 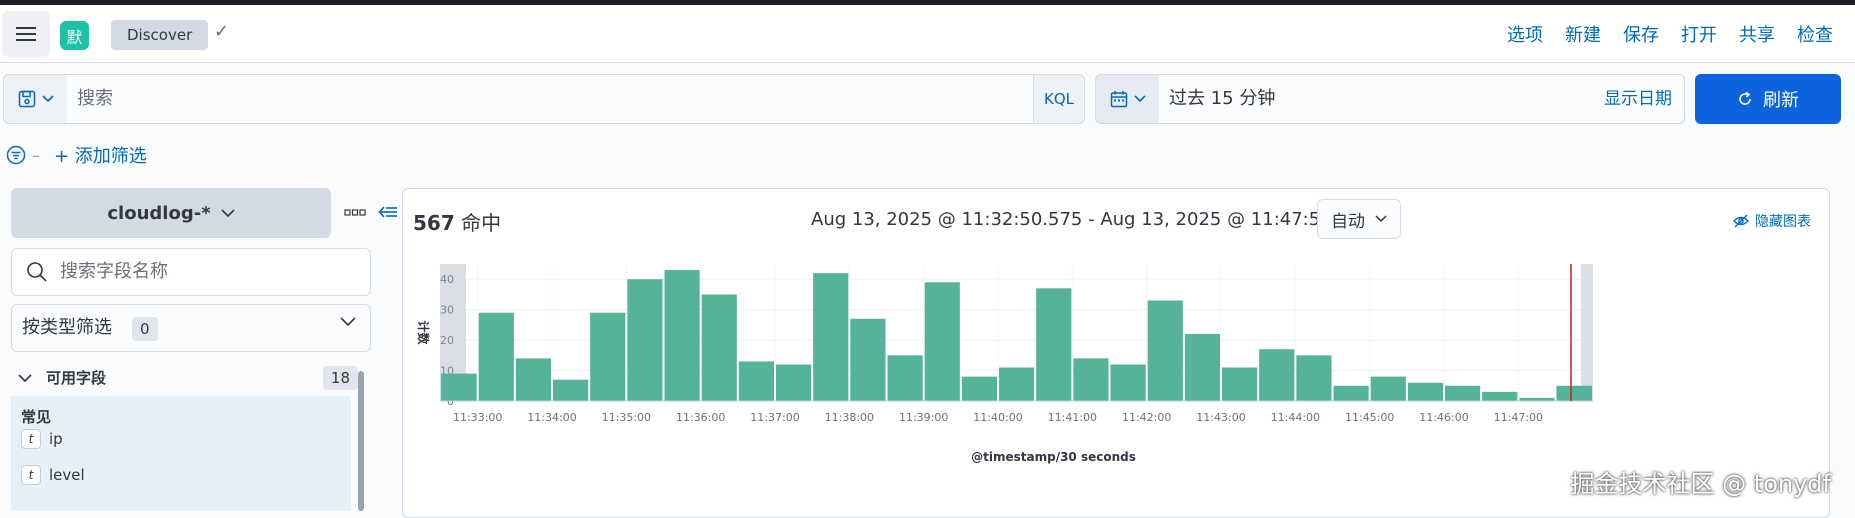 I want to click on breadcrumb-label: Discover, so click(x=160, y=35).